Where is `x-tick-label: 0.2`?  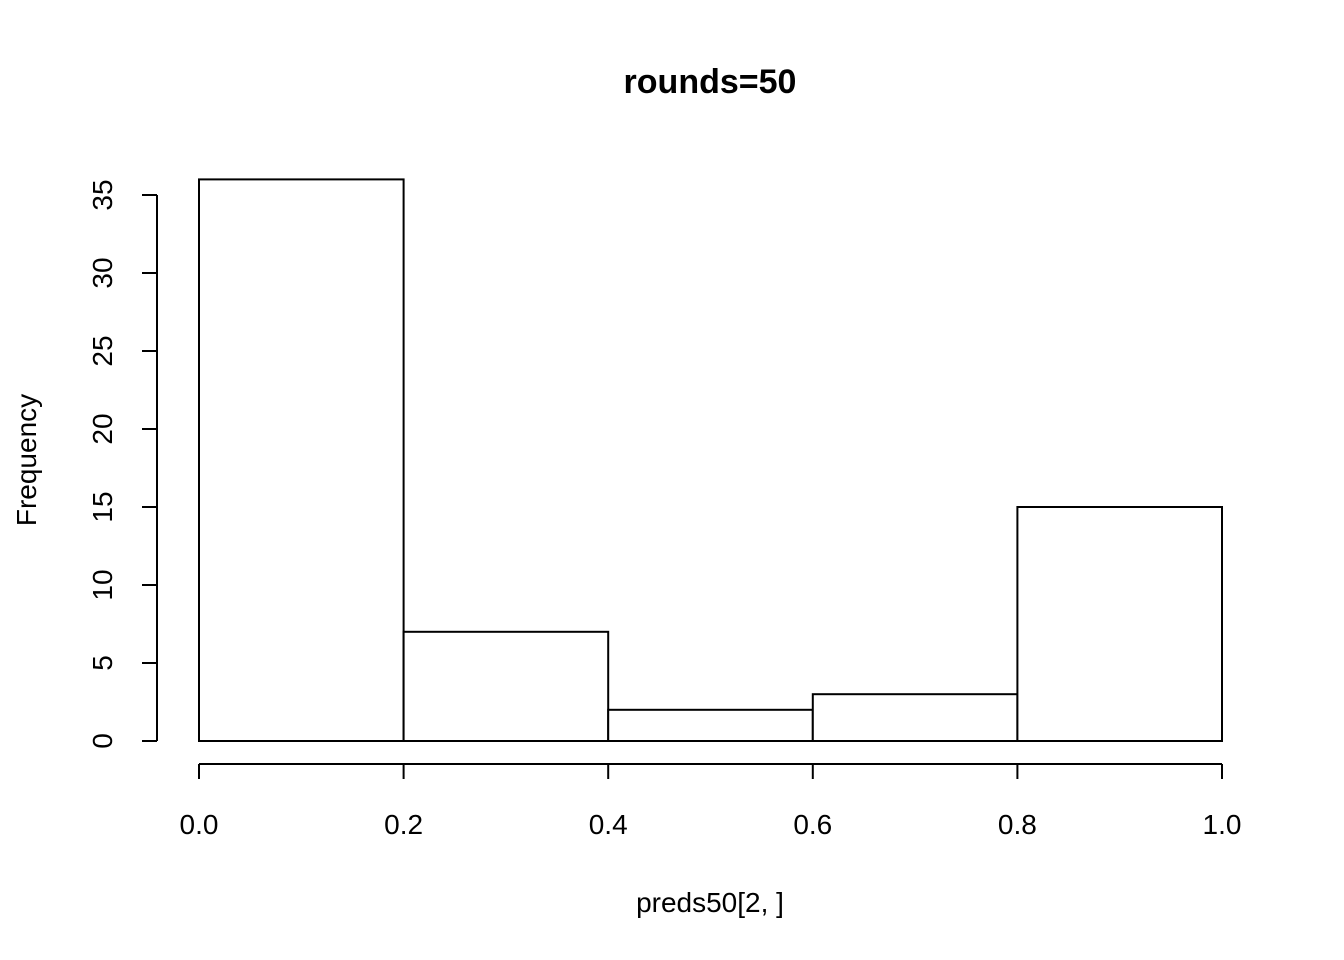 x-tick-label: 0.2 is located at coordinates (403, 824).